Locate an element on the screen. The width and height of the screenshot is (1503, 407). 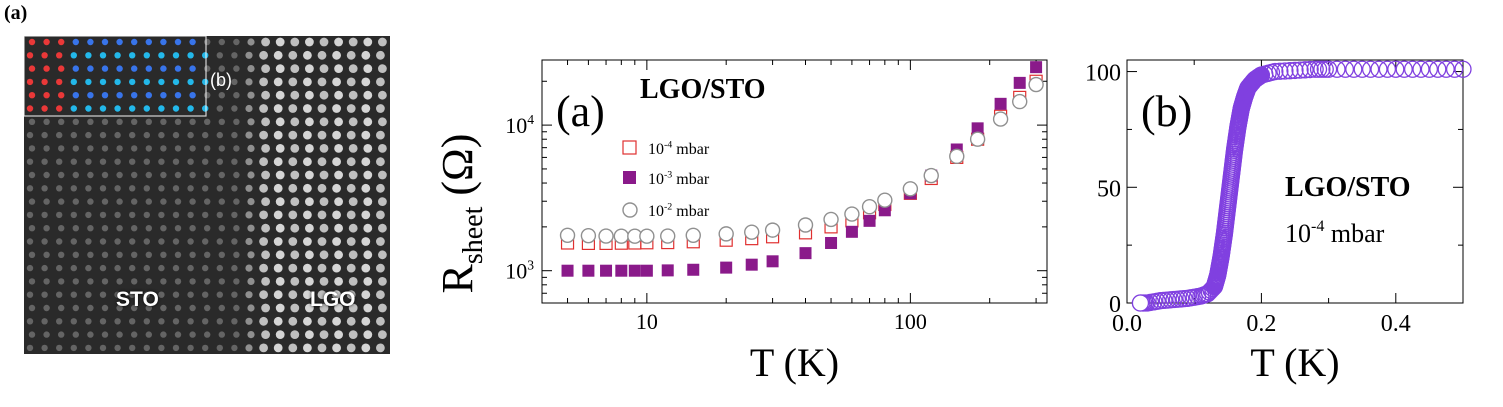
stem-label-lgo: LGO is located at coordinates (333, 299).